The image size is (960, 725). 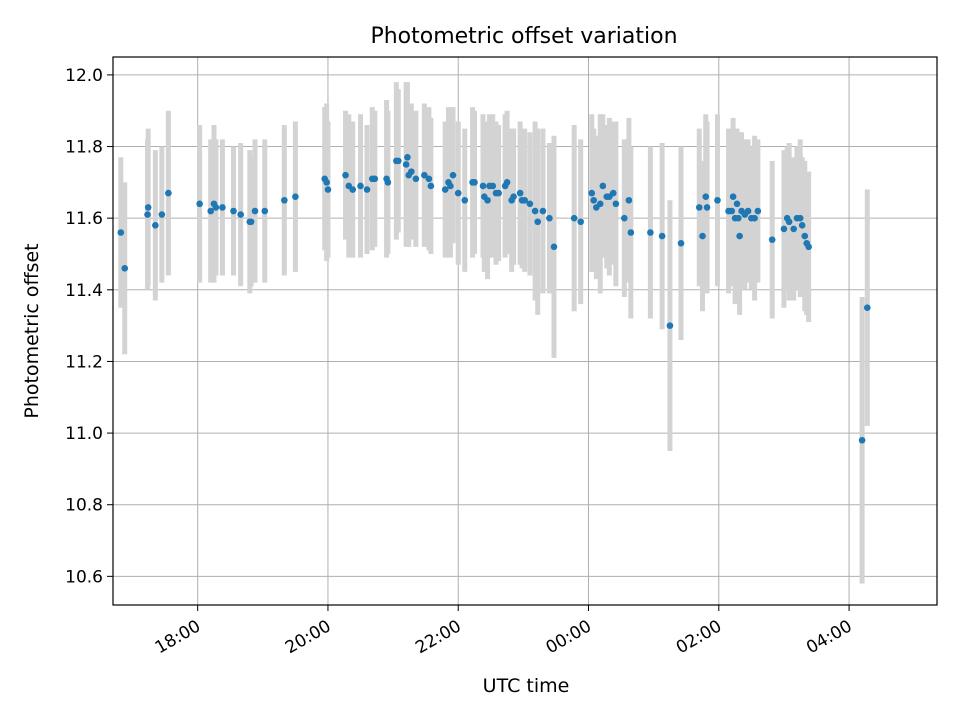 I want to click on x-tick-label: 04:00, so click(x=829, y=637).